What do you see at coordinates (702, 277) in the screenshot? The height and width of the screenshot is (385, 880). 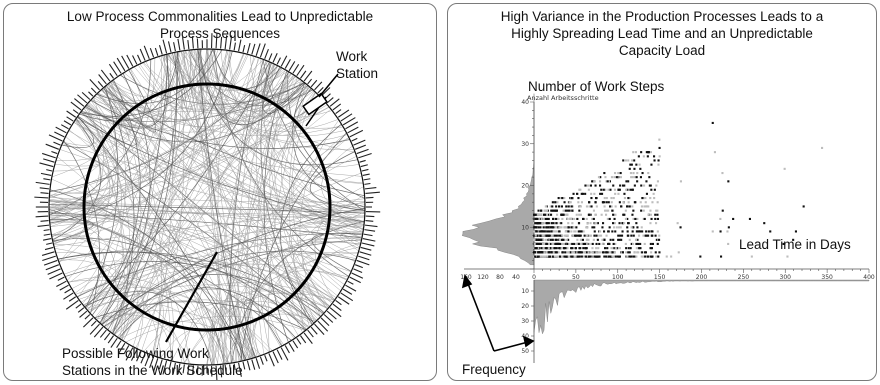 I see `x-tick-label: 200` at bounding box center [702, 277].